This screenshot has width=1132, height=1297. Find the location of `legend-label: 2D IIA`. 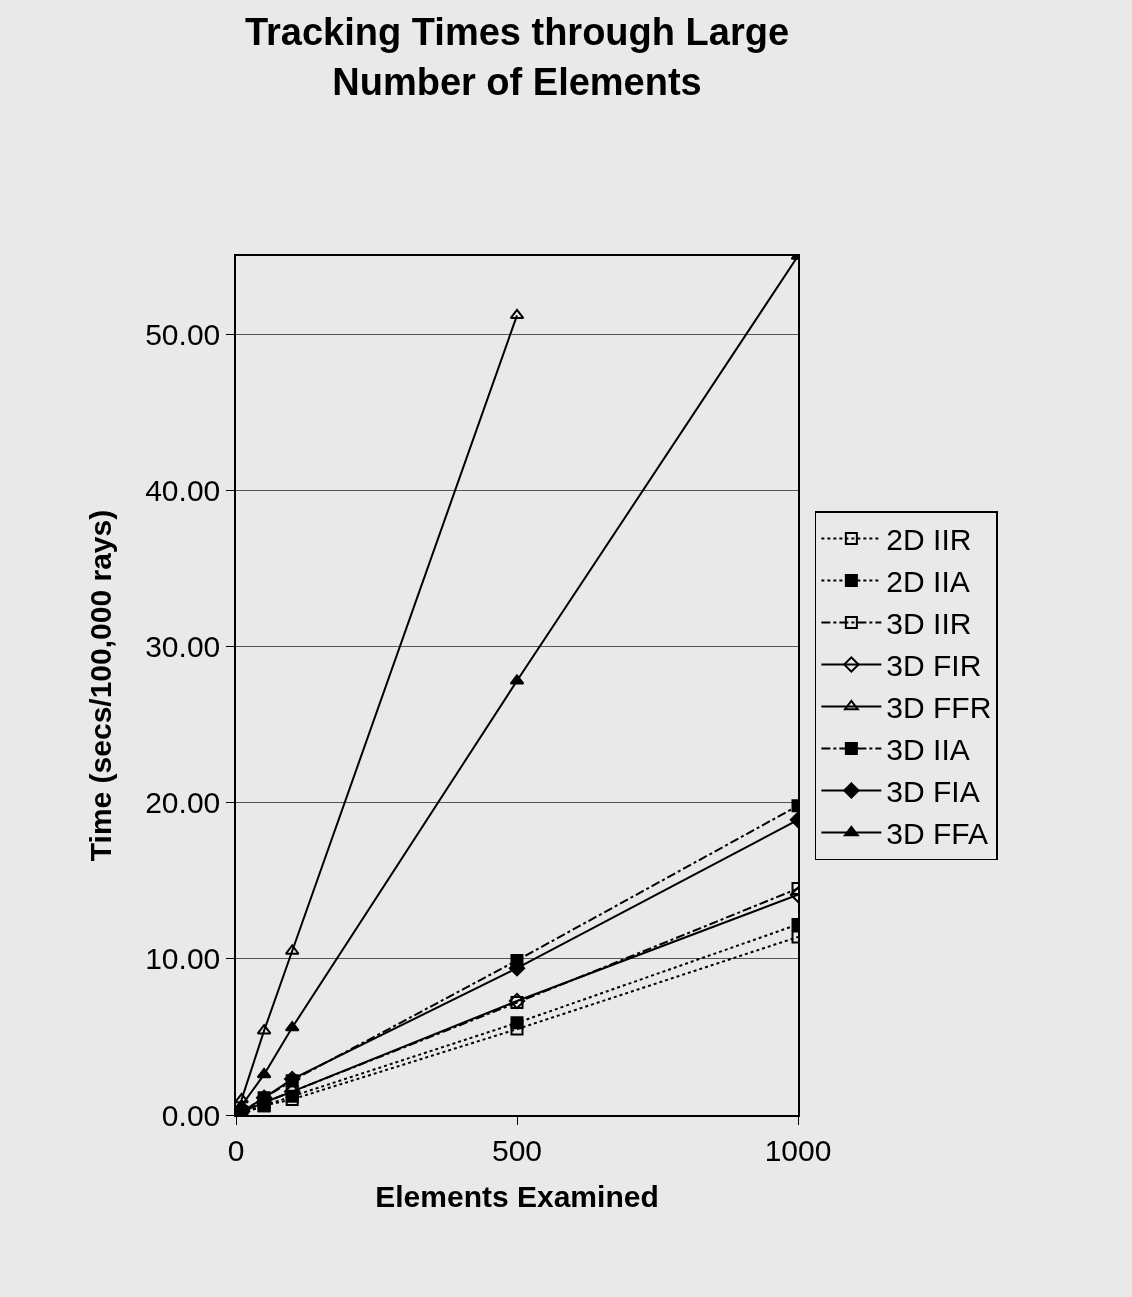

legend-label: 2D IIA is located at coordinates (928, 582).